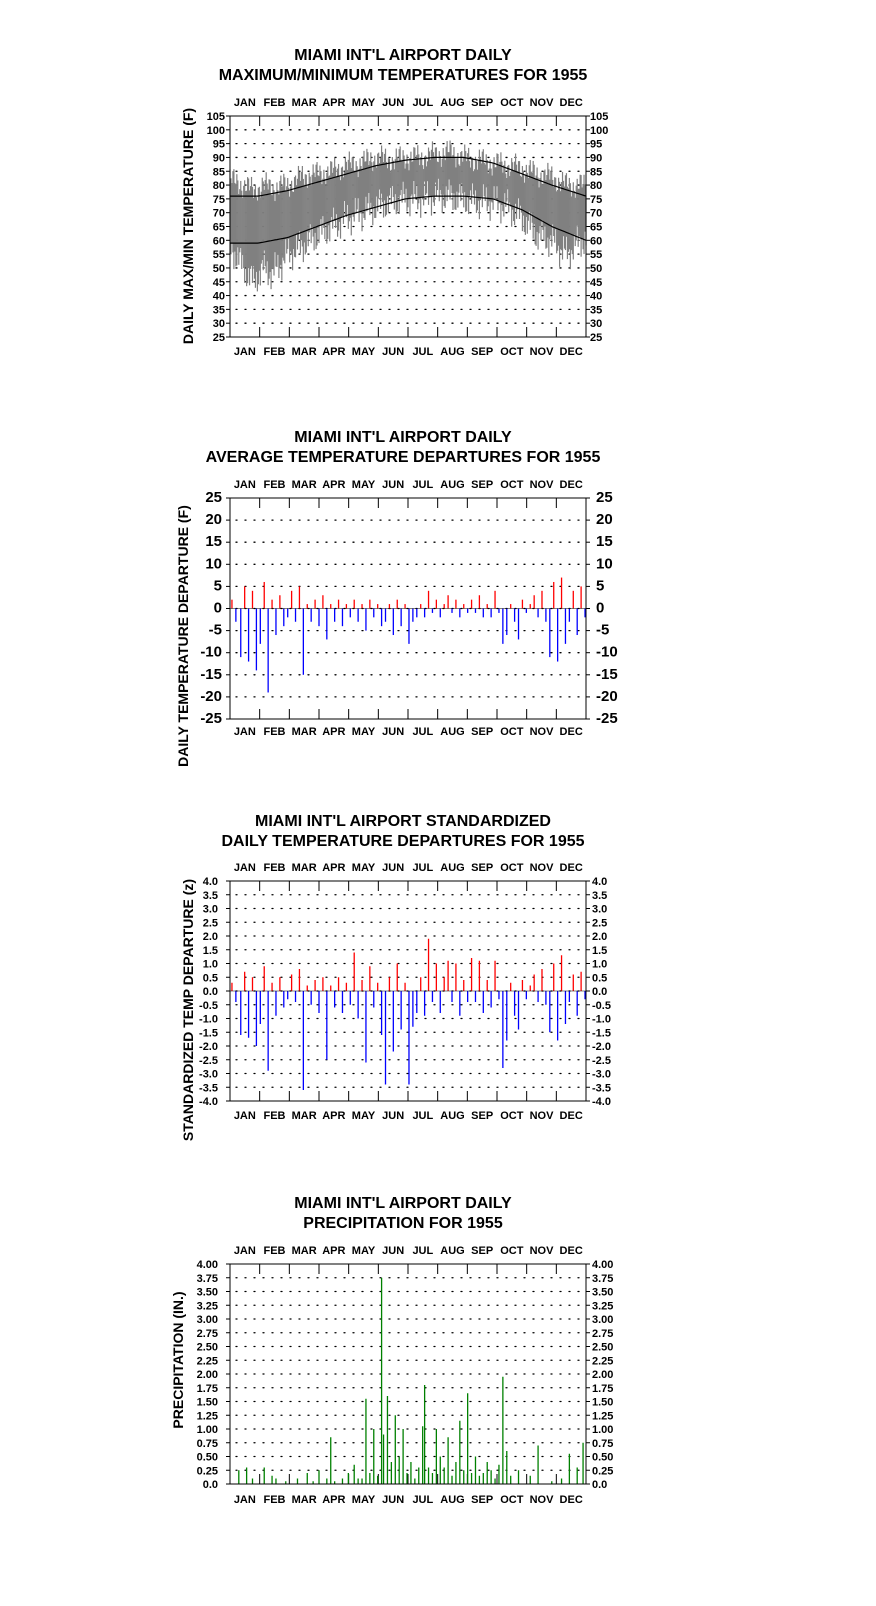 This screenshot has width=876, height=1606. What do you see at coordinates (245, 1251) in the screenshot?
I see `month-label-top: JAN` at bounding box center [245, 1251].